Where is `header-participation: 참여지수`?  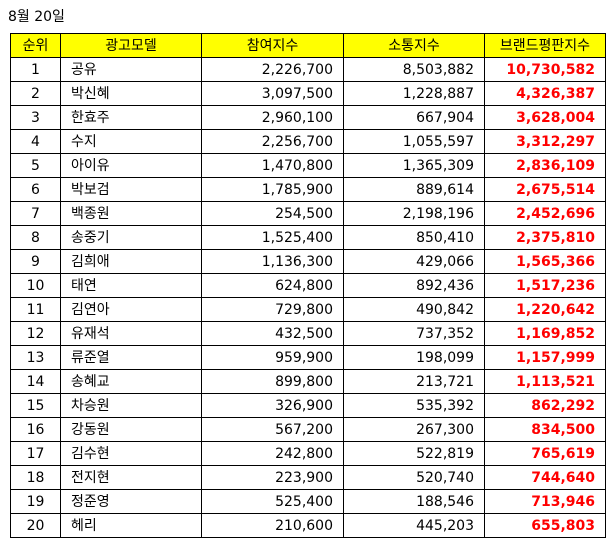 header-participation: 참여지수 is located at coordinates (272, 45).